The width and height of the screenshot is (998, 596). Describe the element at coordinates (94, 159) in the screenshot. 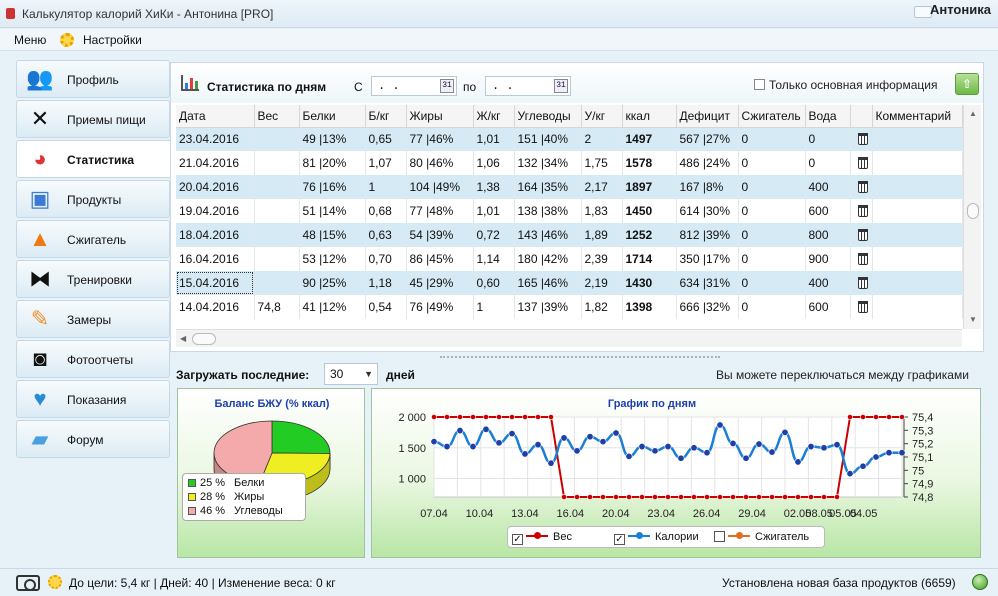

I see `sidebar-item-statistics: ◕ Статистика` at that location.